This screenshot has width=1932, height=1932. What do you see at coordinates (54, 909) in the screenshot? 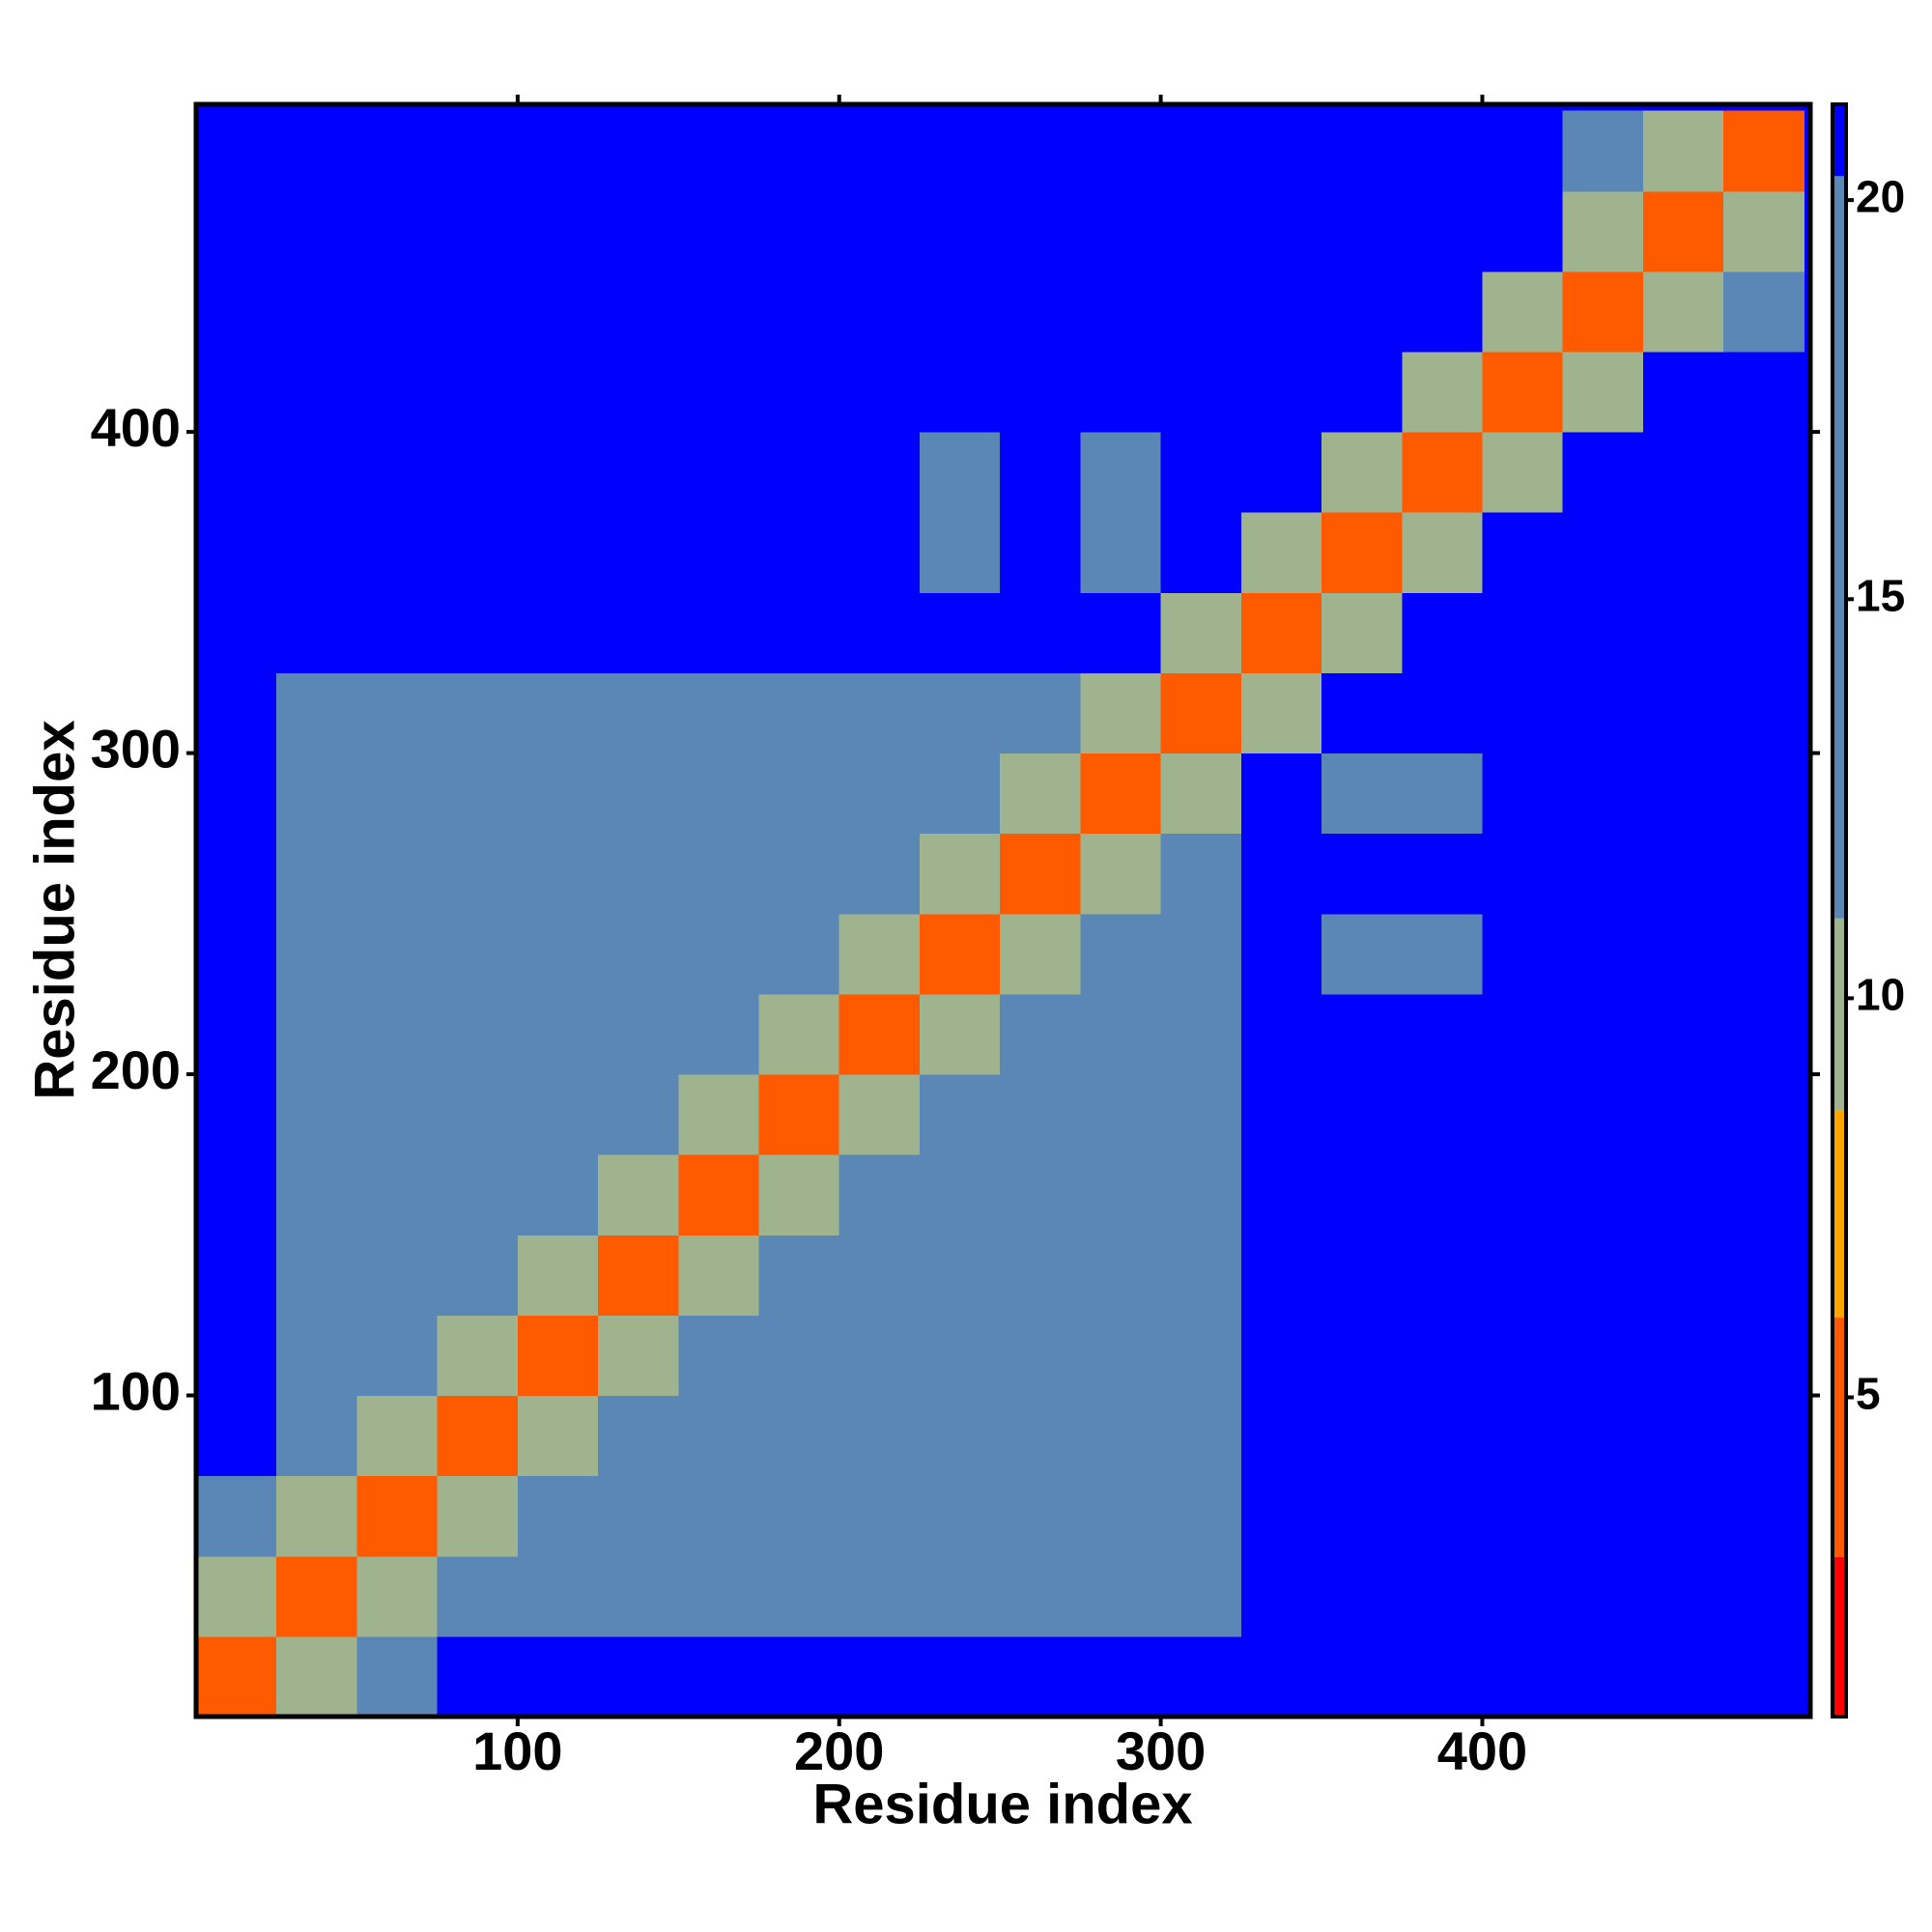
I see `y-axis-title: Residue index` at bounding box center [54, 909].